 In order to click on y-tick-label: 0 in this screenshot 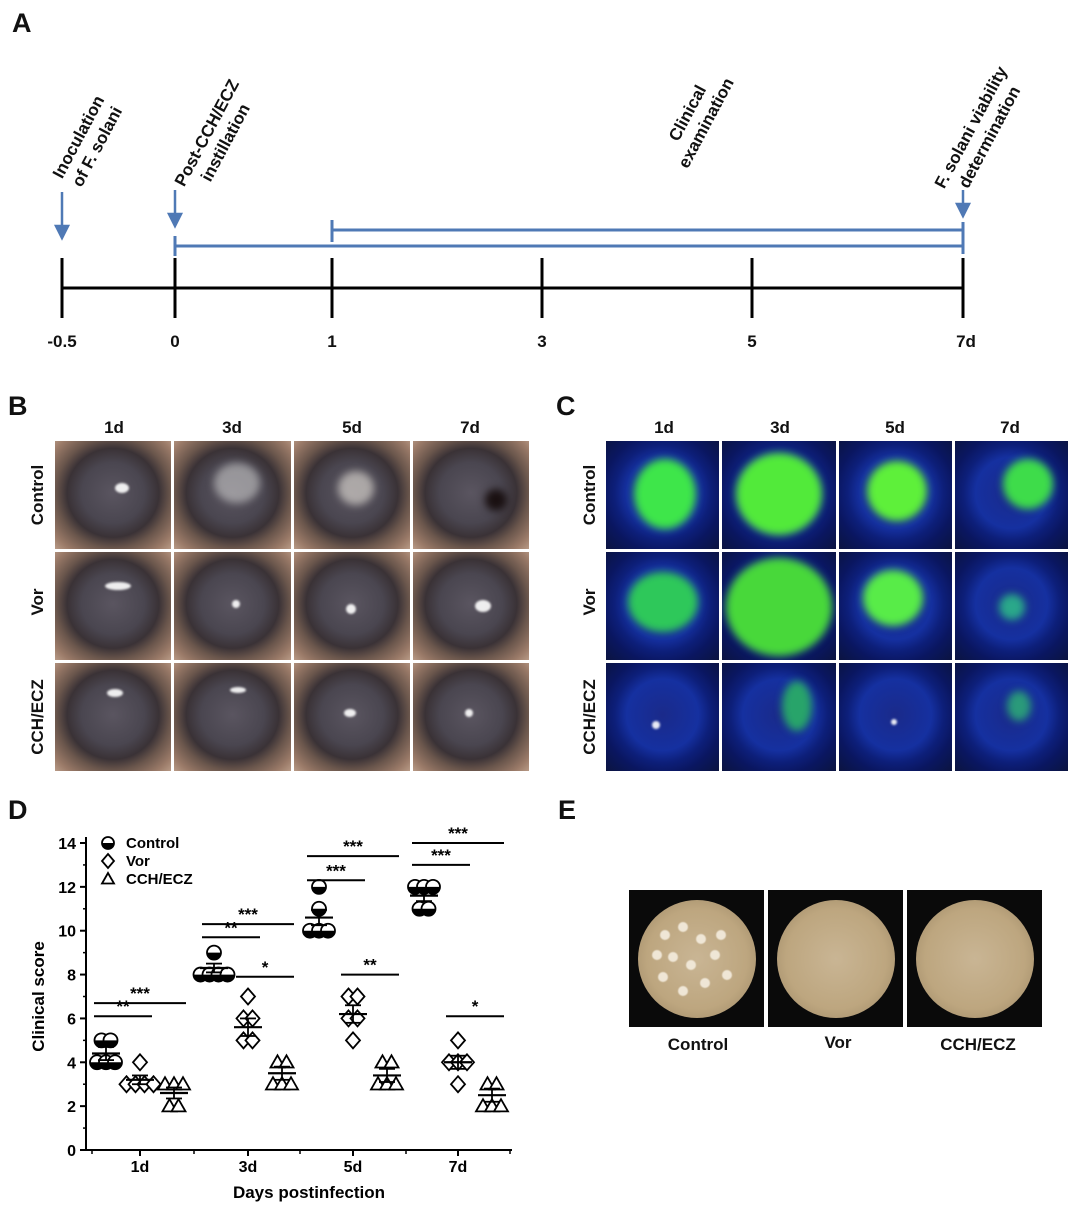, I will do `click(71, 1151)`.